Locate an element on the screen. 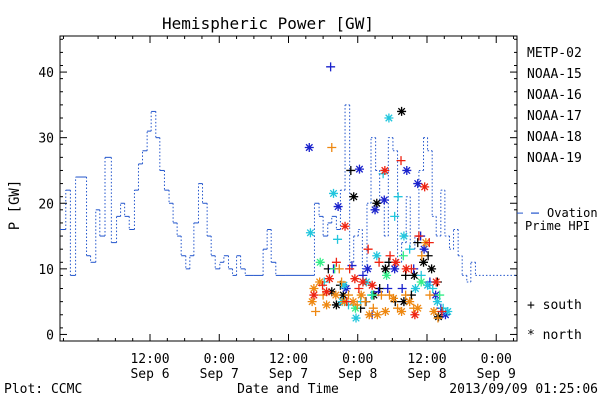 The height and width of the screenshot is (400, 600). y-axis-label: P [GW] is located at coordinates (15, 205).